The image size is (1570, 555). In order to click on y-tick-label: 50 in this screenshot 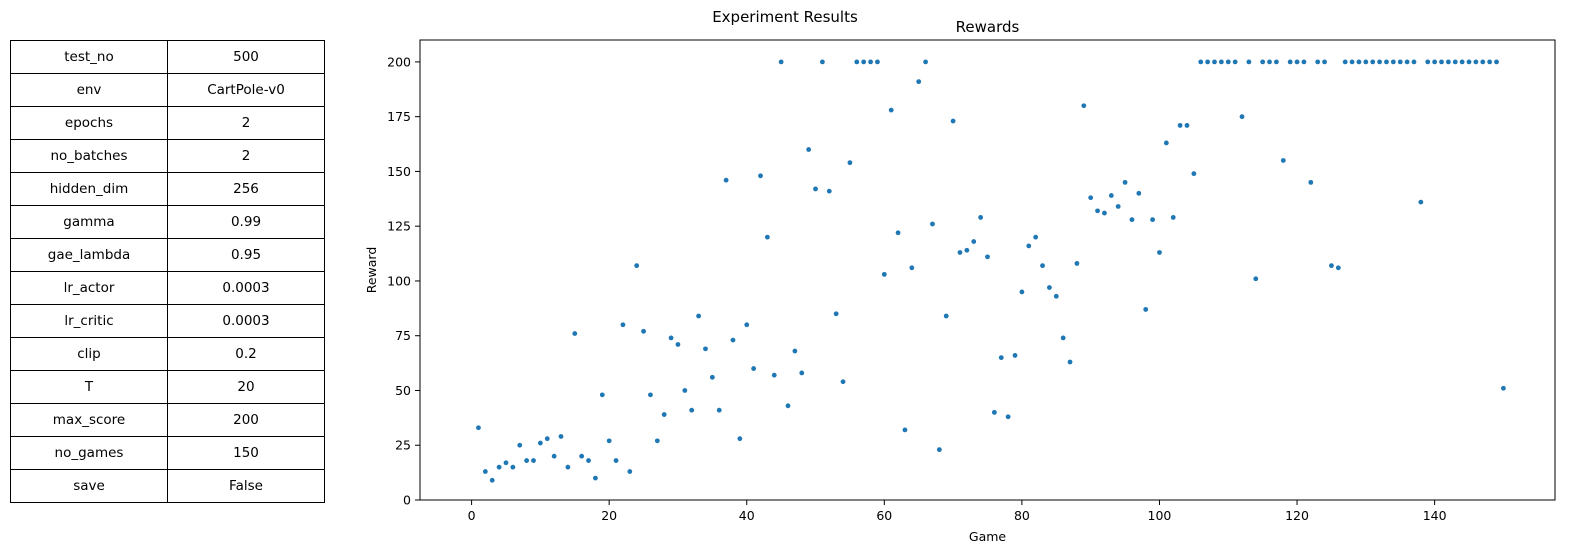, I will do `click(403, 390)`.